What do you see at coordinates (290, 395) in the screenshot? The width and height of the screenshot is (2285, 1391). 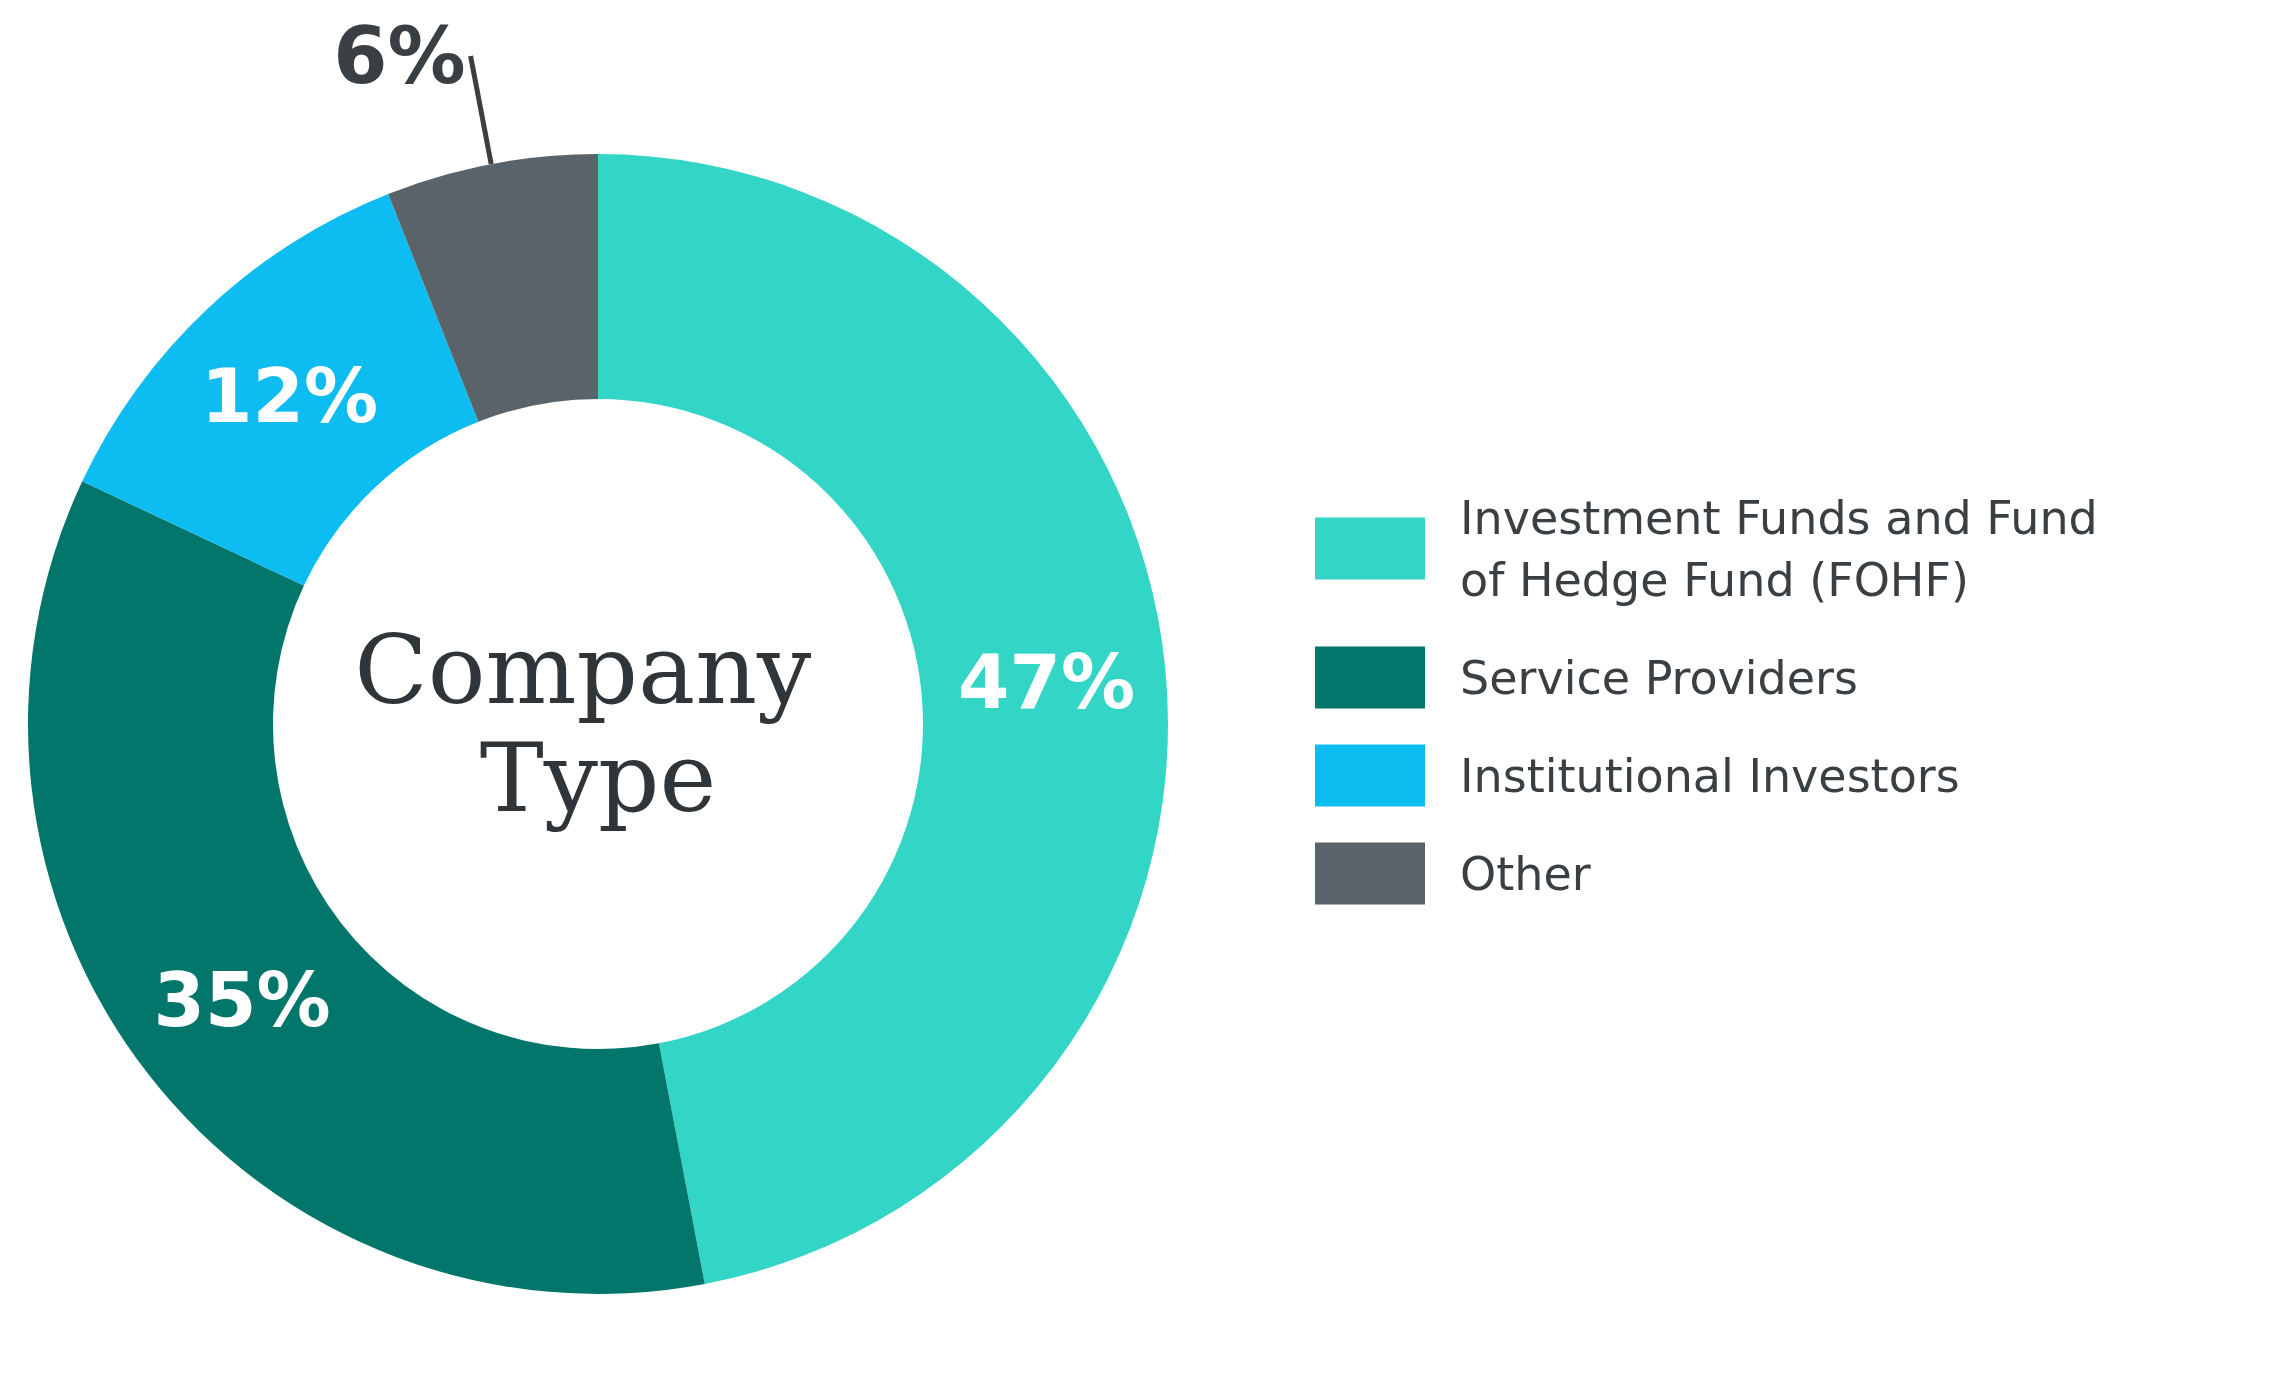 I see `data-label: 12%` at bounding box center [290, 395].